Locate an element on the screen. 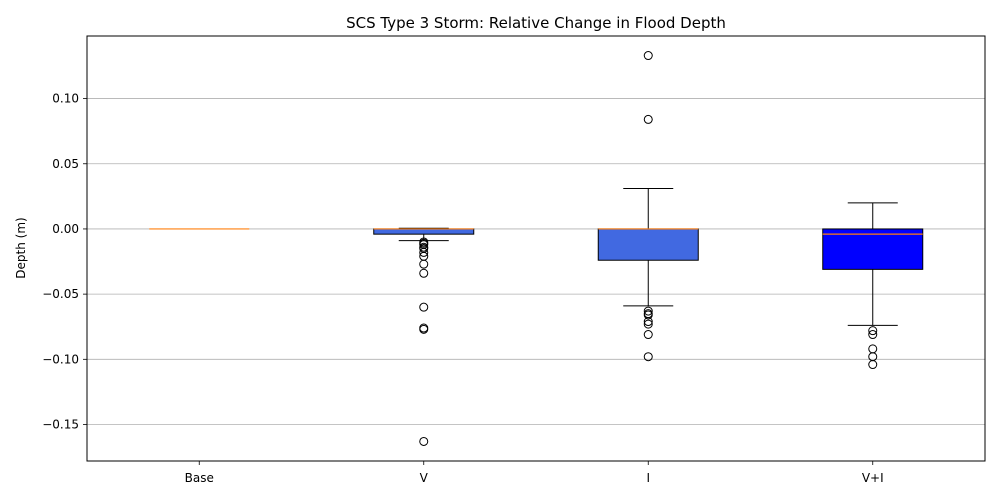 This screenshot has height=500, width=1000. box-v is located at coordinates (424, 336).